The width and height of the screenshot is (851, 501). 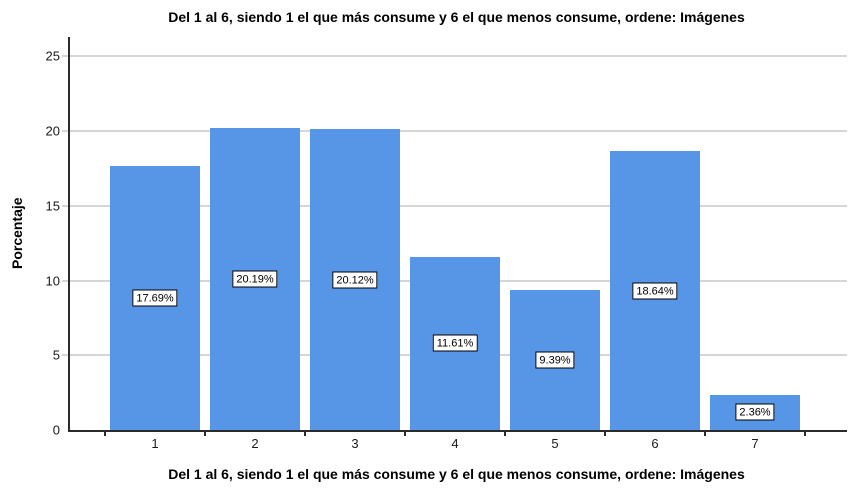 I want to click on y-tick-label: 20, so click(x=52, y=131).